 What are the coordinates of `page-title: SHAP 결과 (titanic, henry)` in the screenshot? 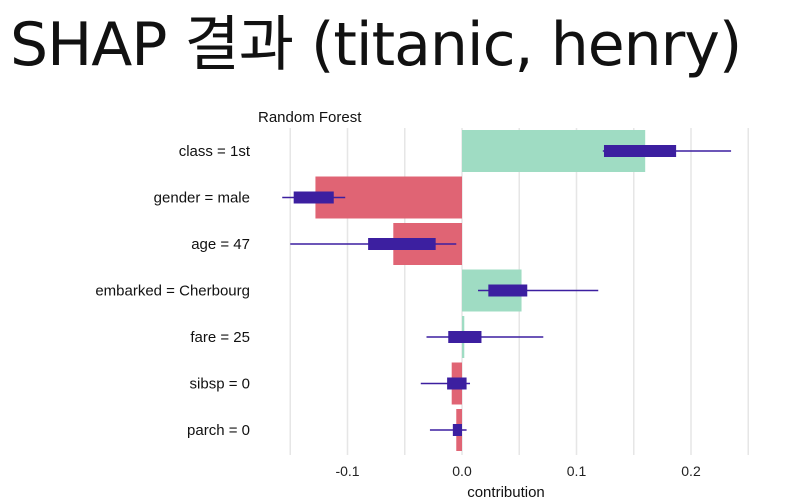 It's located at (376, 45).